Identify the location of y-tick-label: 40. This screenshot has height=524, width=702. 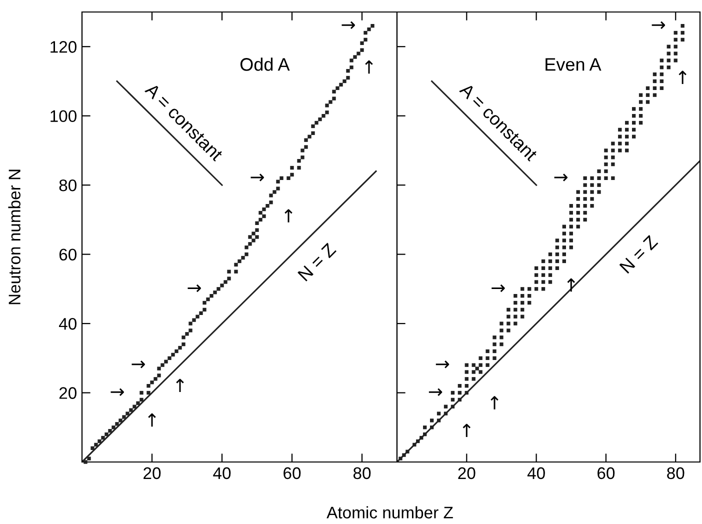
(67, 324).